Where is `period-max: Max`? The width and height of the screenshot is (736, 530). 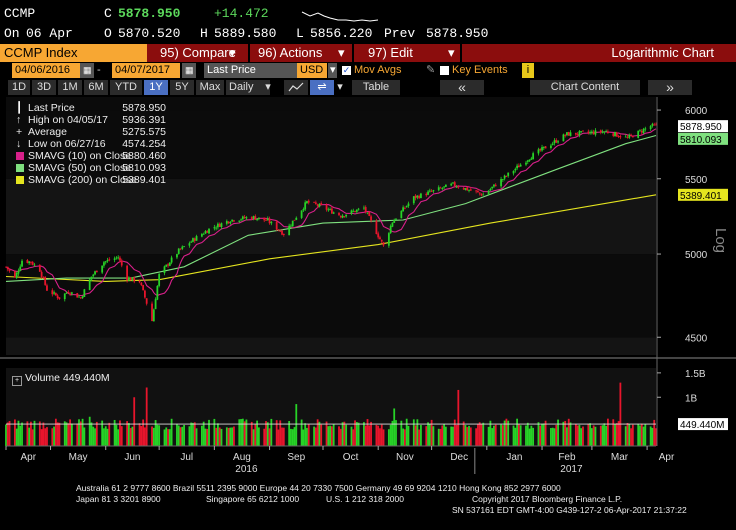 period-max: Max is located at coordinates (210, 87).